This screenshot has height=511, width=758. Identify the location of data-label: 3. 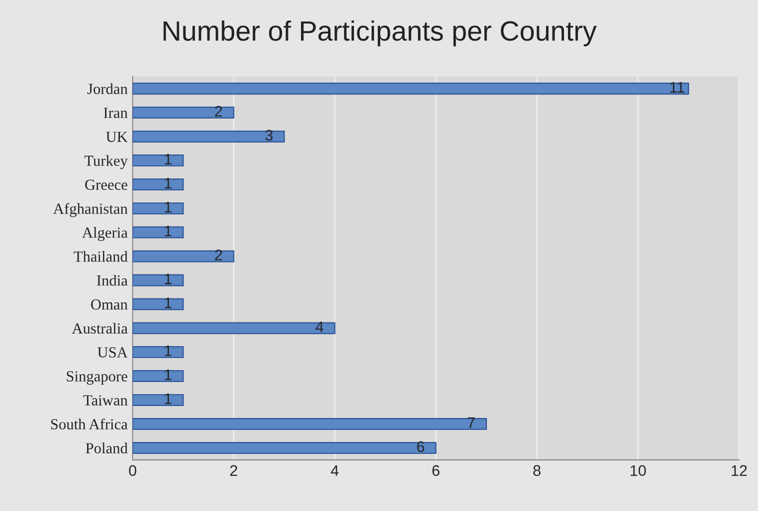
(269, 135).